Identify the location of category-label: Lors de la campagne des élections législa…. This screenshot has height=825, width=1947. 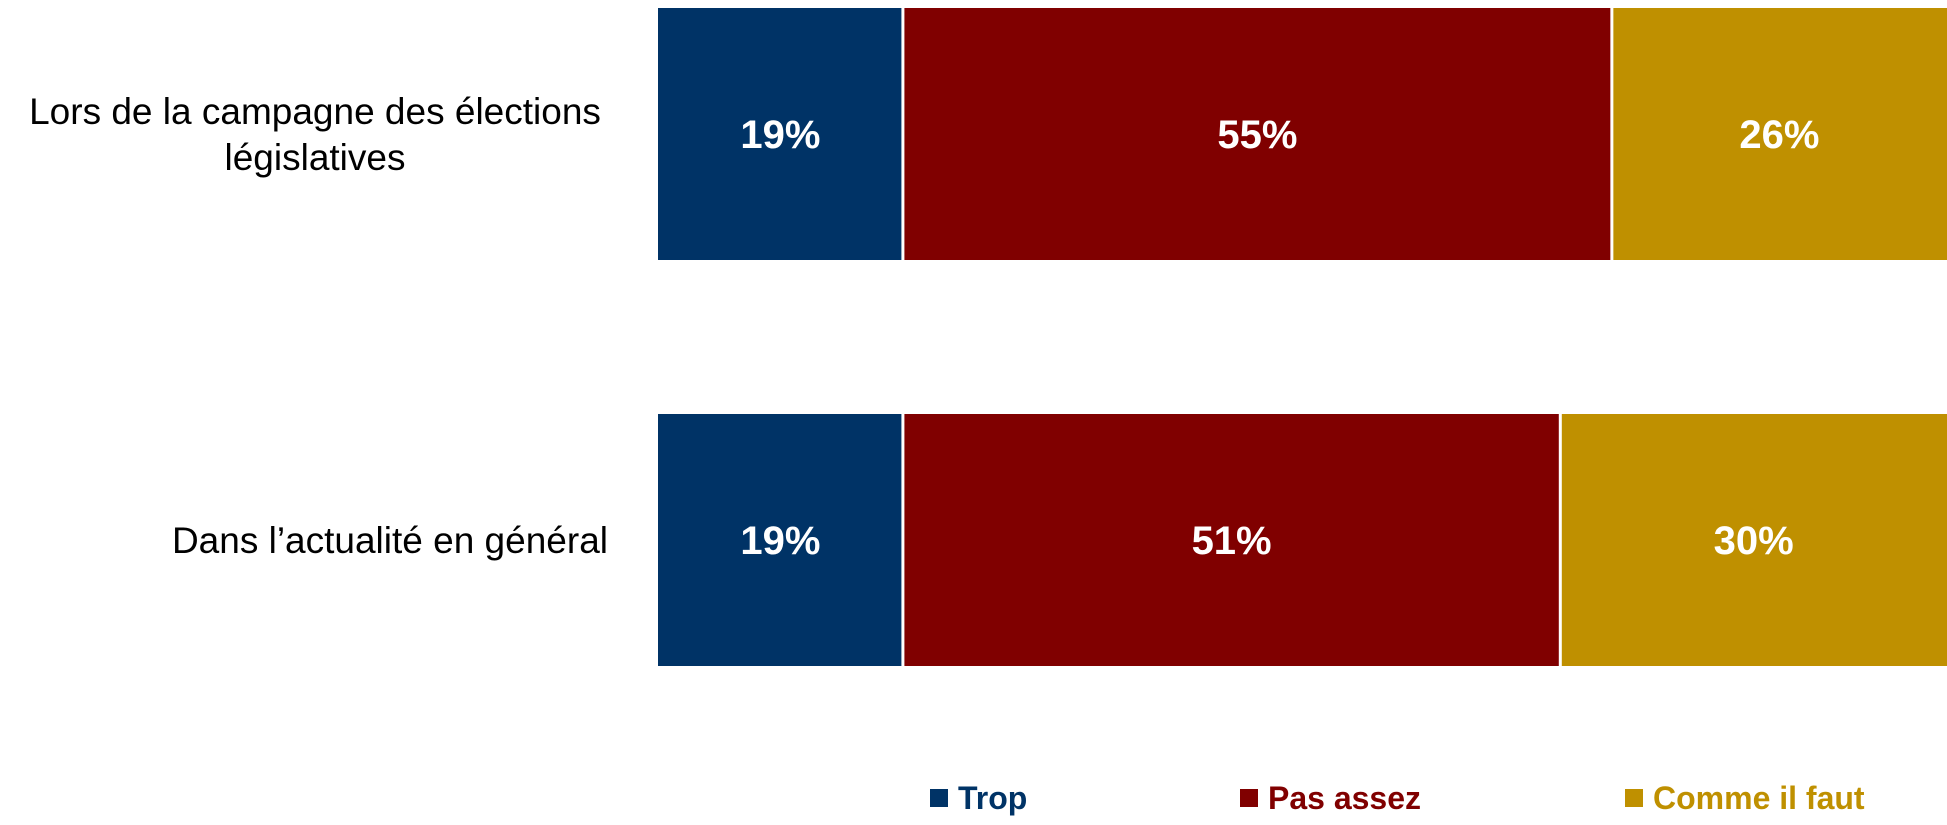
(315, 134).